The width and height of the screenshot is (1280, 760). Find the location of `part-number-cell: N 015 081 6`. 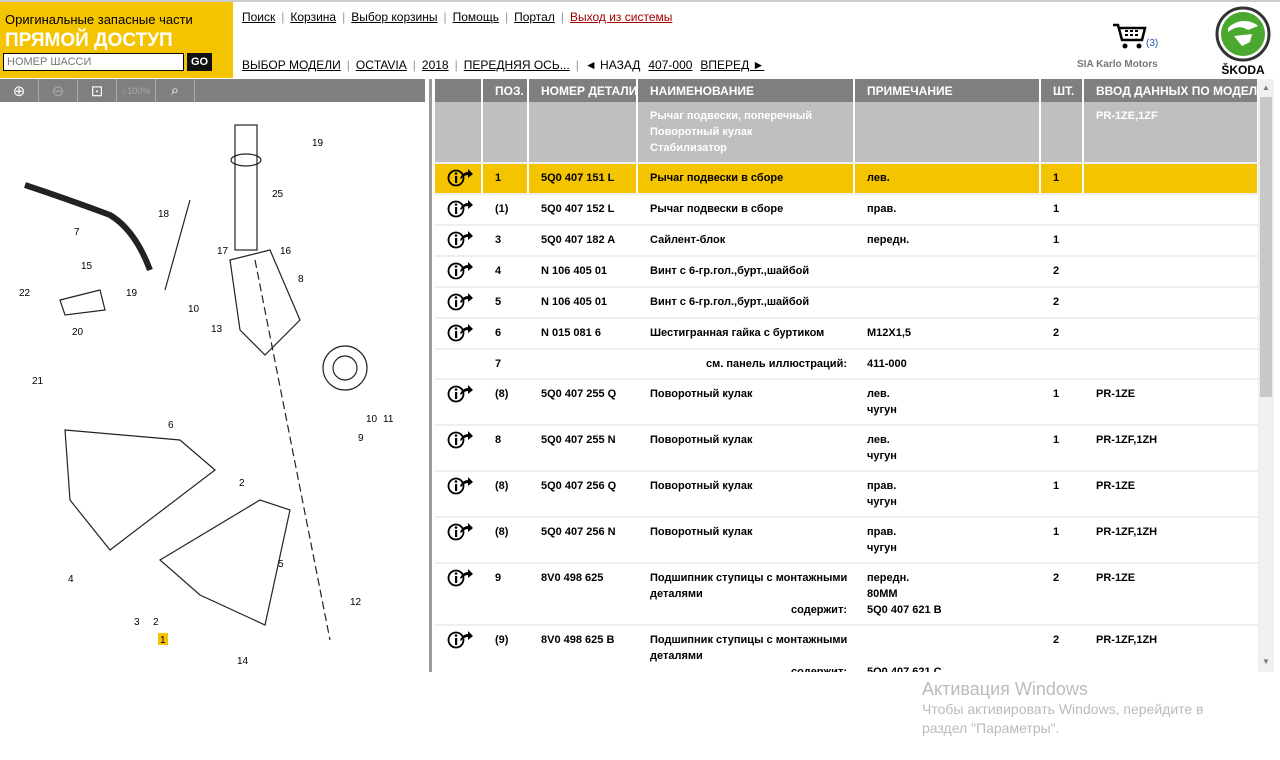

part-number-cell: N 015 081 6 is located at coordinates (583, 334).